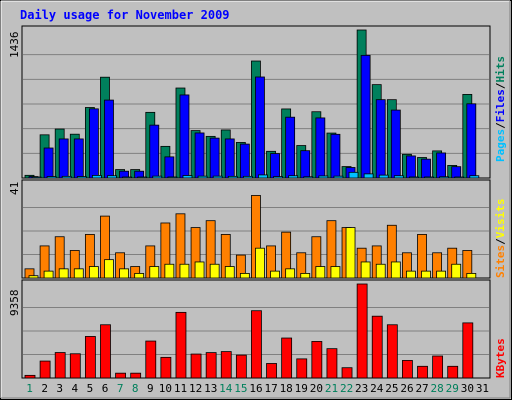 The width and height of the screenshot is (512, 400). I want to click on day-label-4: 4, so click(75, 388).